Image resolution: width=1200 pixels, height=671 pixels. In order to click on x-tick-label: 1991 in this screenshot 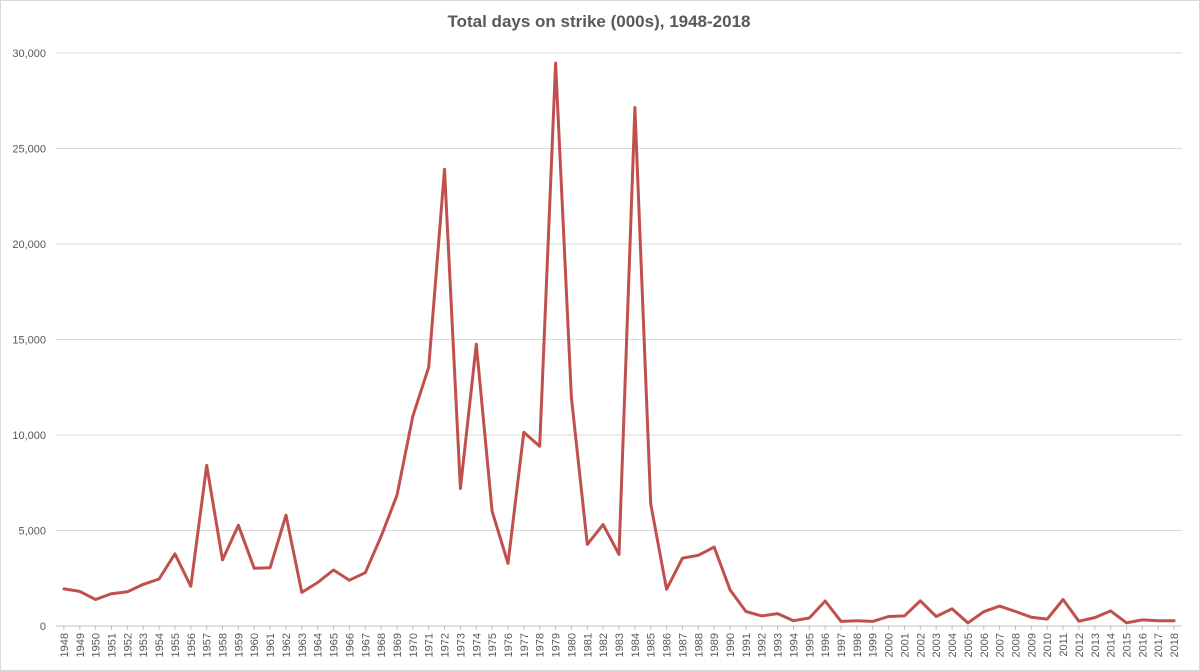, I will do `click(747, 645)`.